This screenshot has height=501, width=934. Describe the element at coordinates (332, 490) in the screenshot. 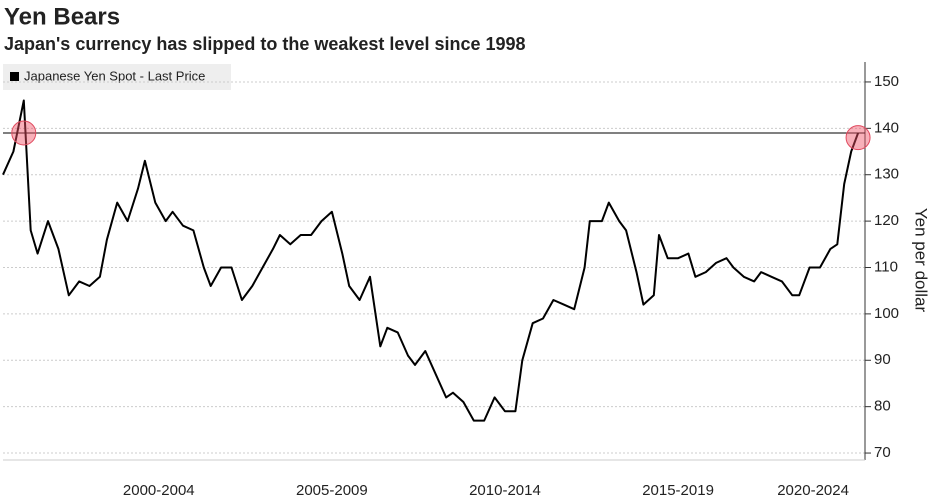

I see `x-tick-label: 2005-2009` at that location.